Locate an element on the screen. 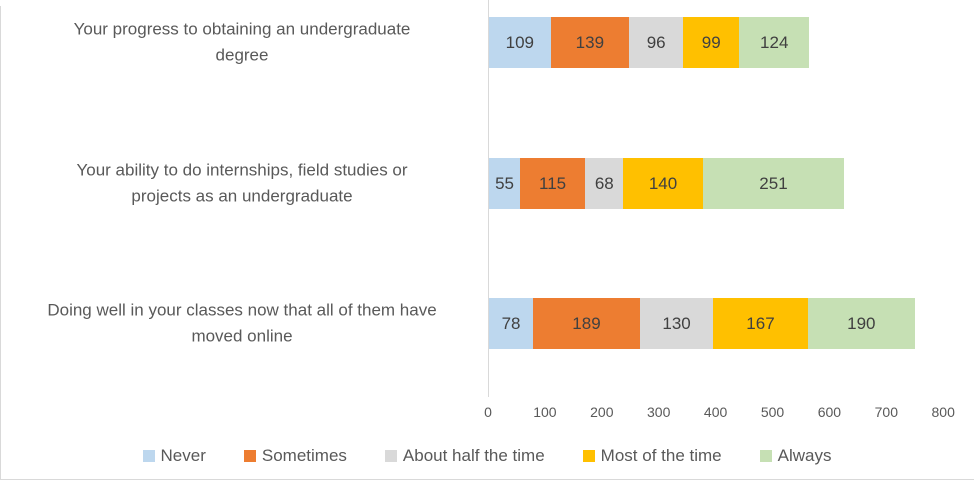  data-label: 109 is located at coordinates (519, 42).